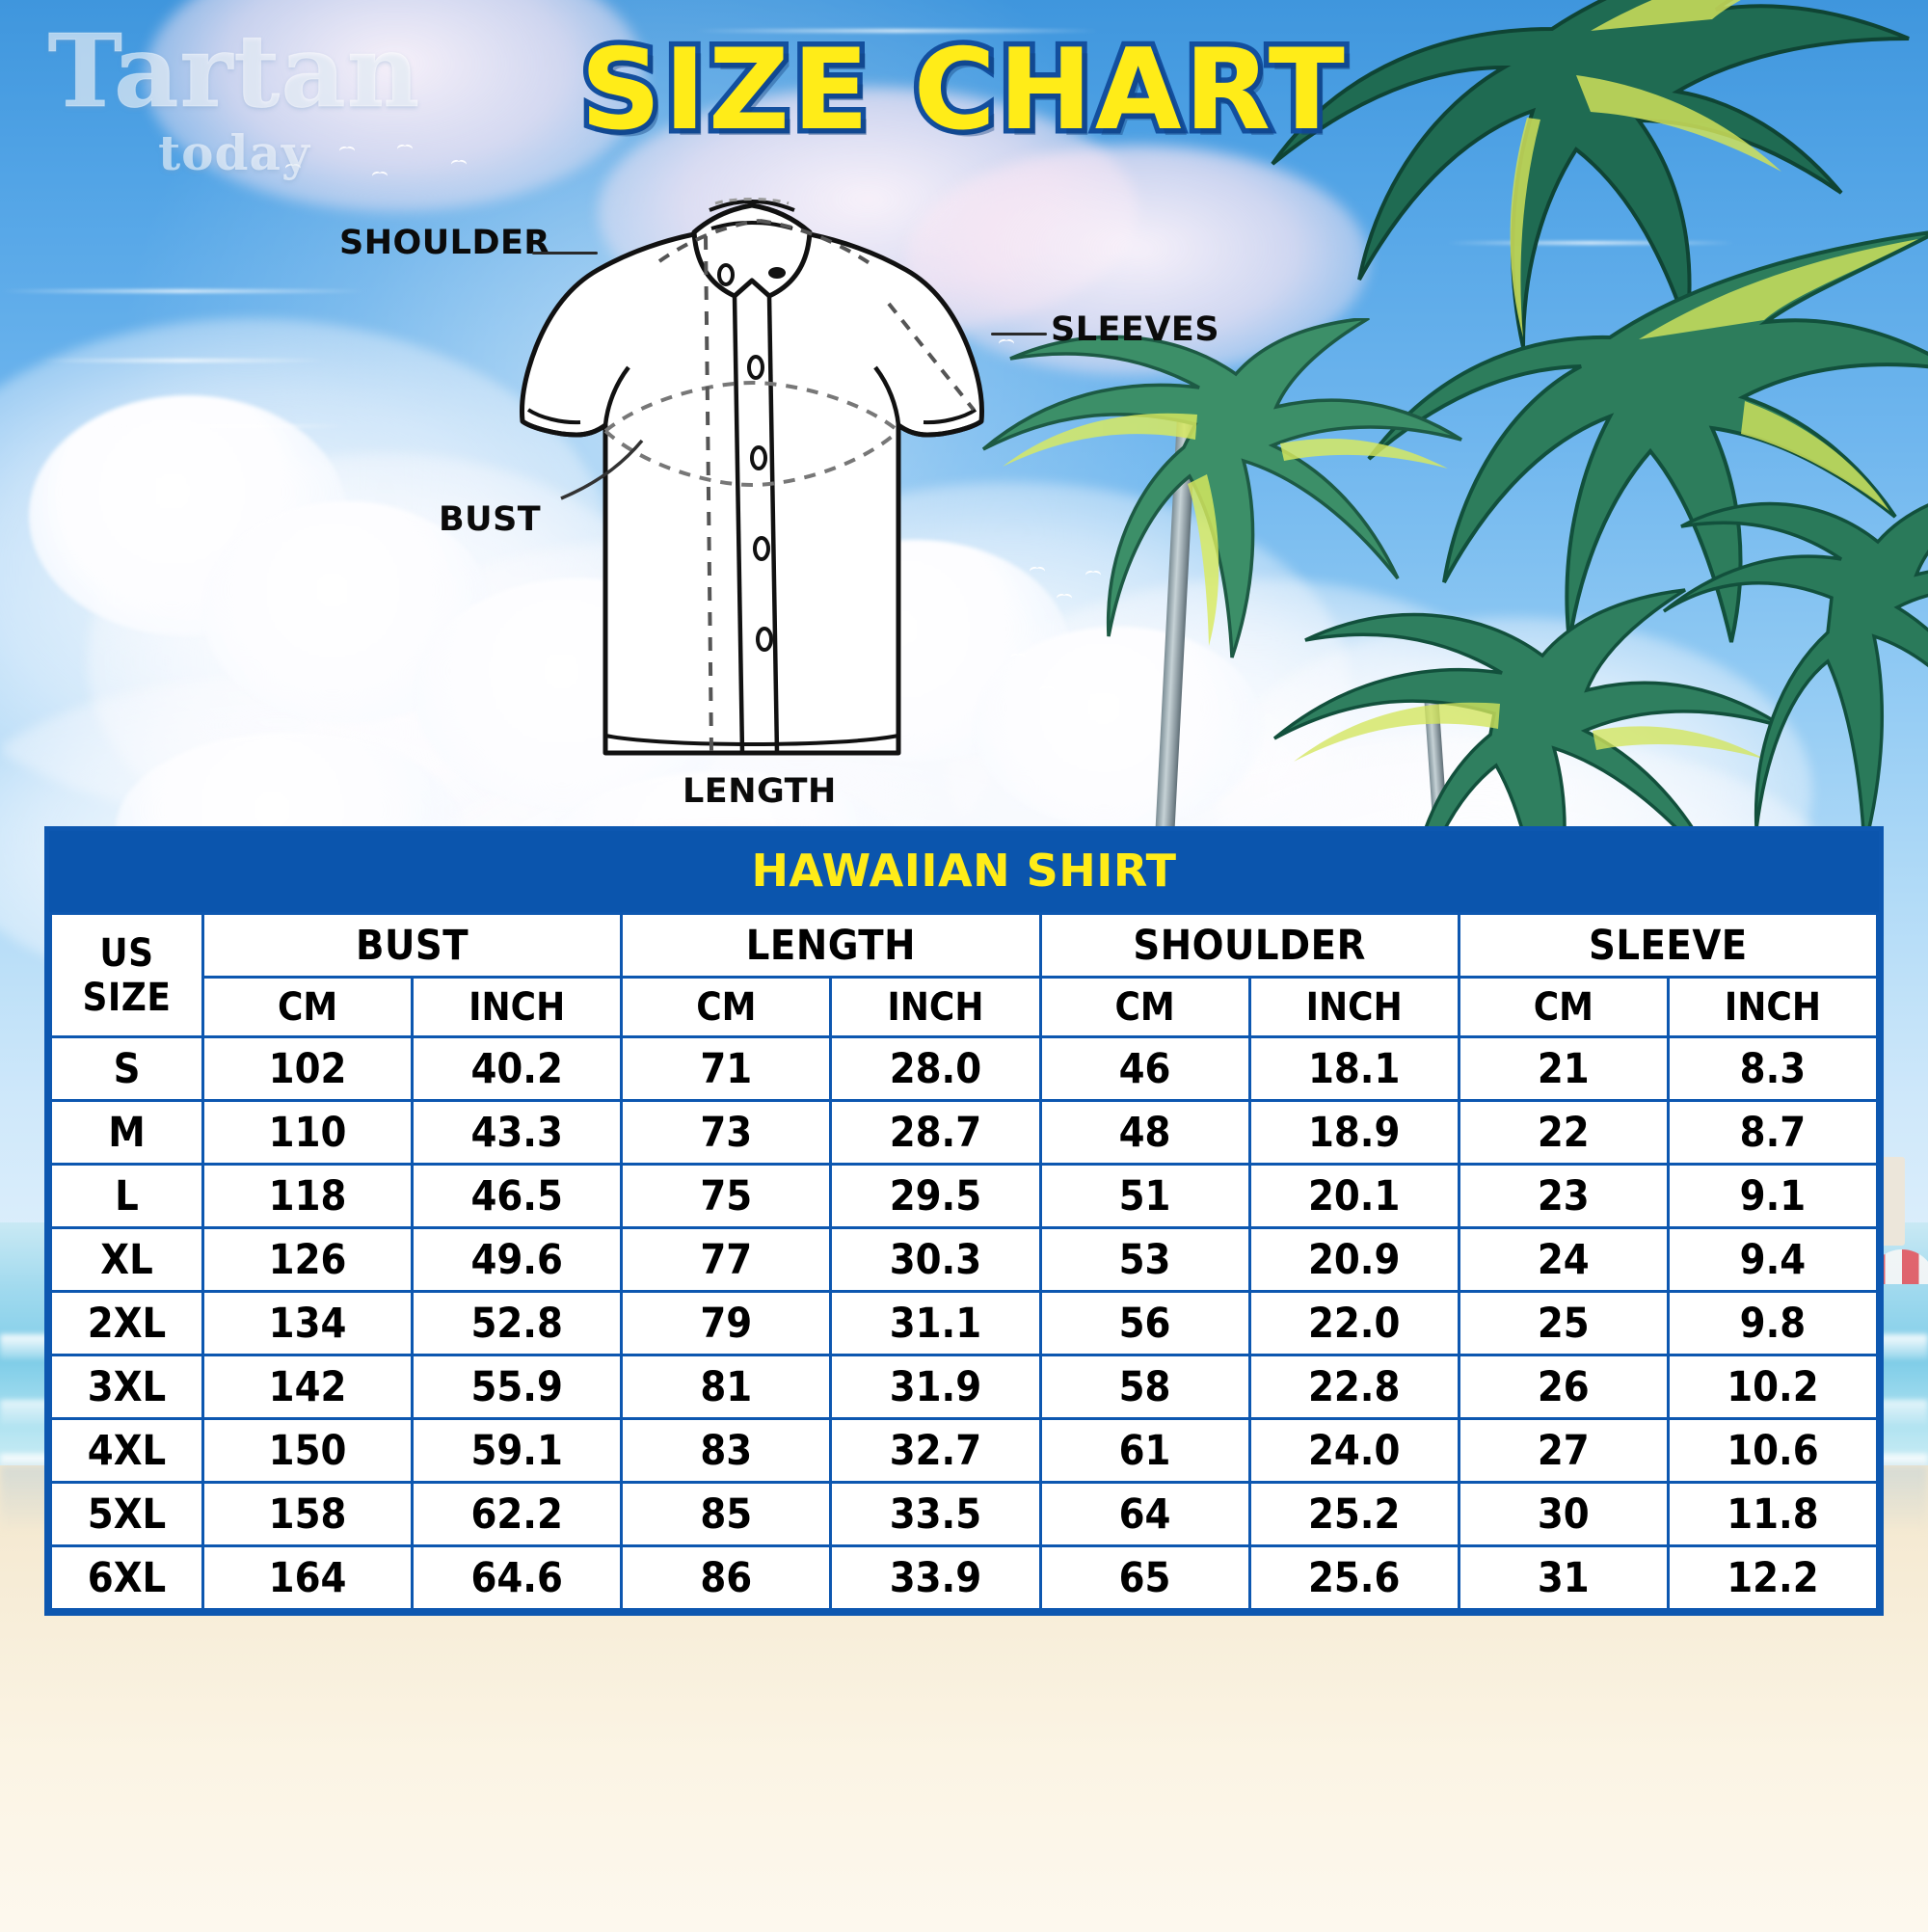 This screenshot has height=1932, width=1928. Describe the element at coordinates (308, 1514) in the screenshot. I see `cell-bust-cm: 158` at that location.